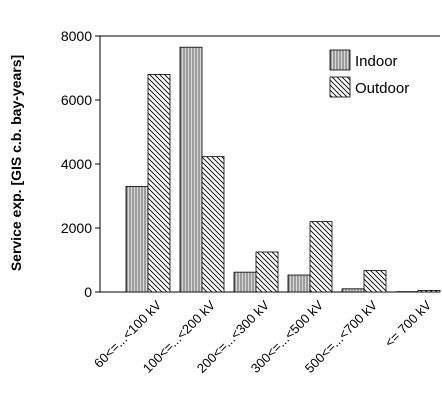 Image resolution: width=442 pixels, height=420 pixels. I want to click on y-tick-label: 0, so click(88, 292).